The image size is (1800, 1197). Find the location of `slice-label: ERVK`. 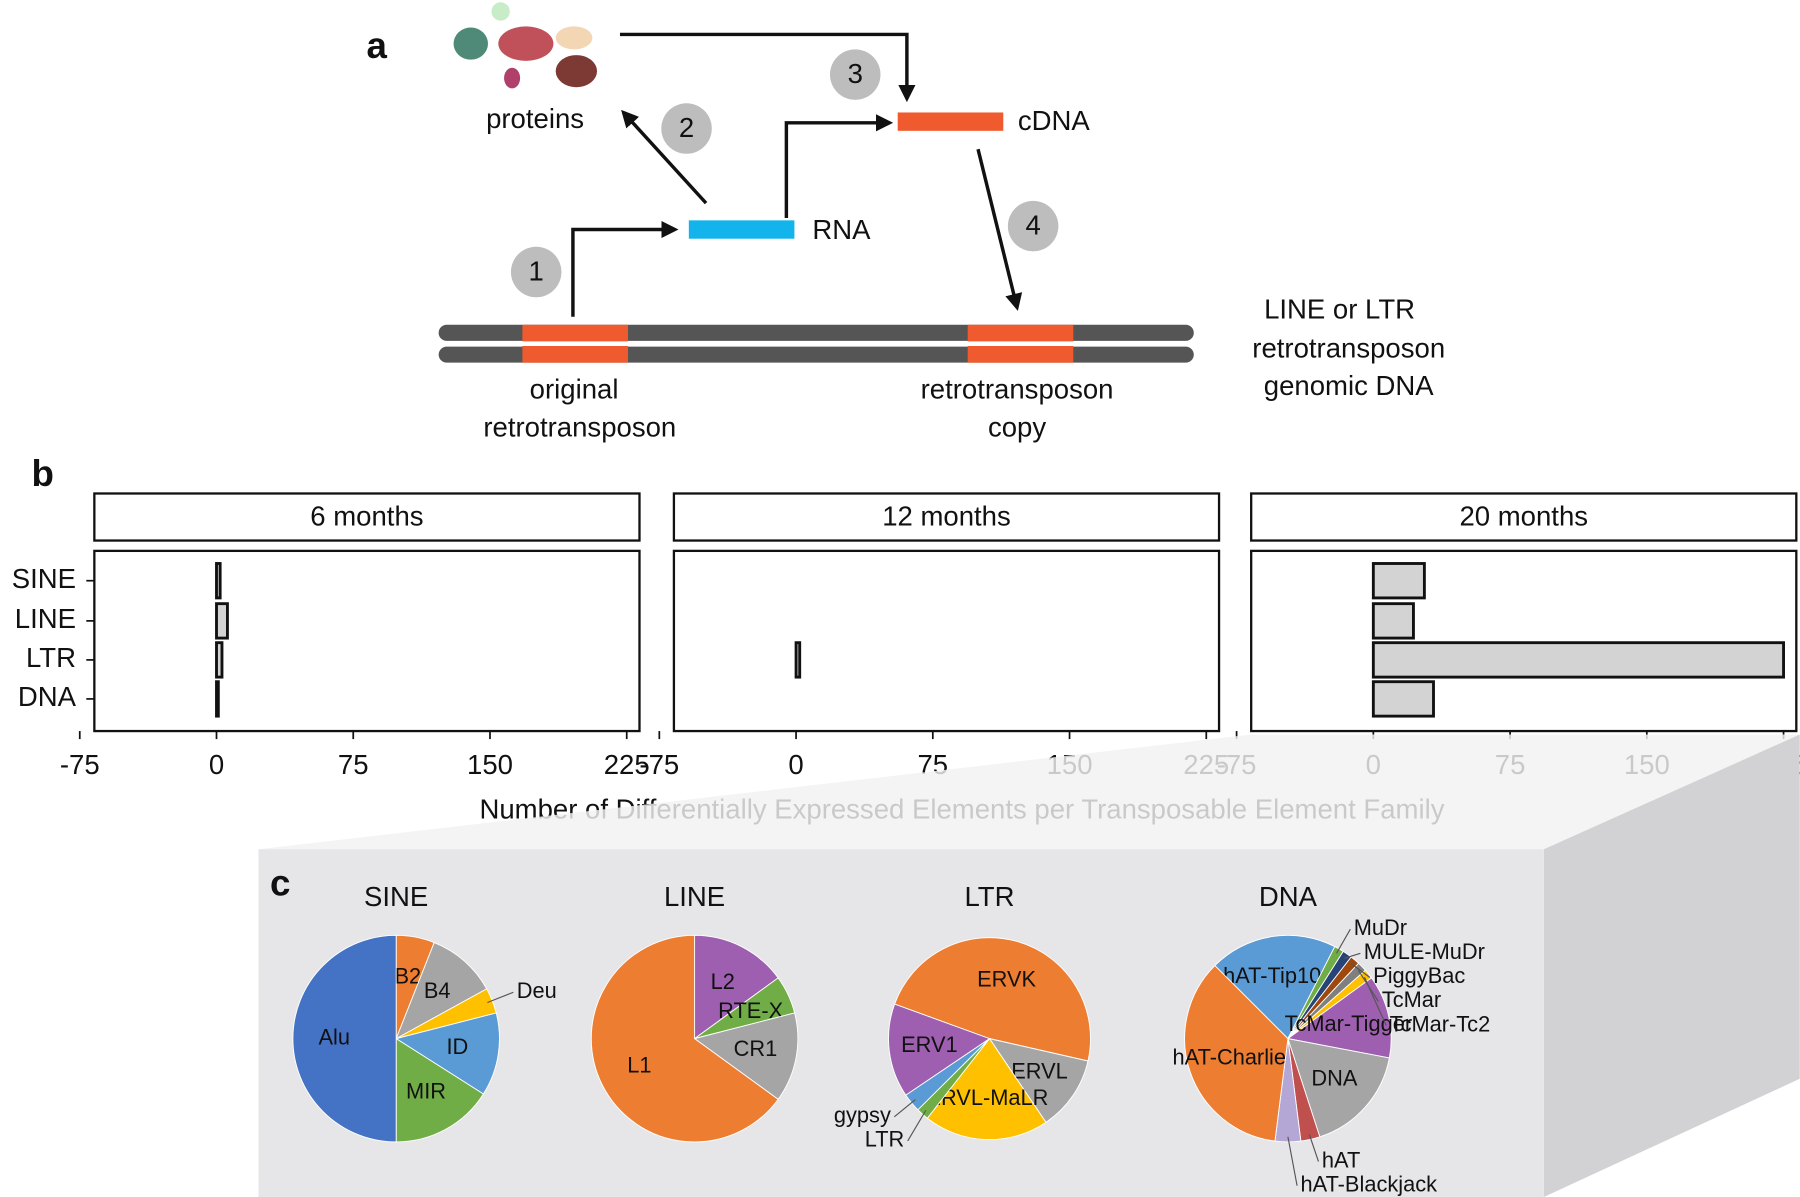

slice-label: ERVK is located at coordinates (1006, 978).